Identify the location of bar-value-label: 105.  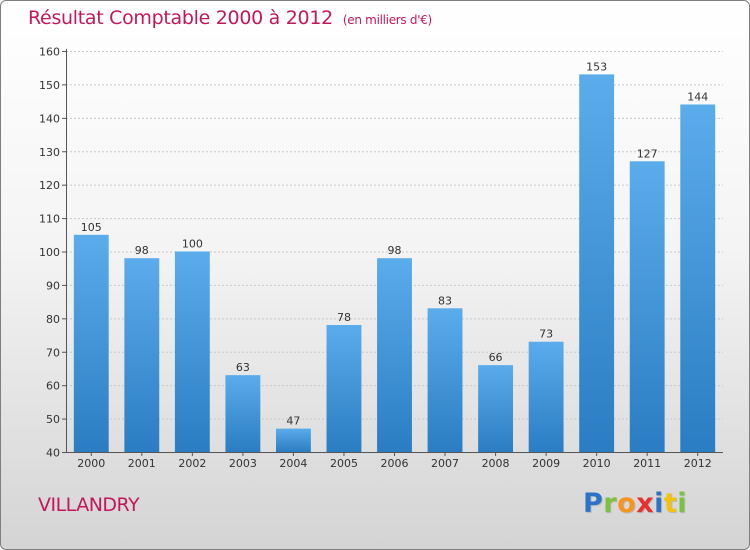
(91, 227).